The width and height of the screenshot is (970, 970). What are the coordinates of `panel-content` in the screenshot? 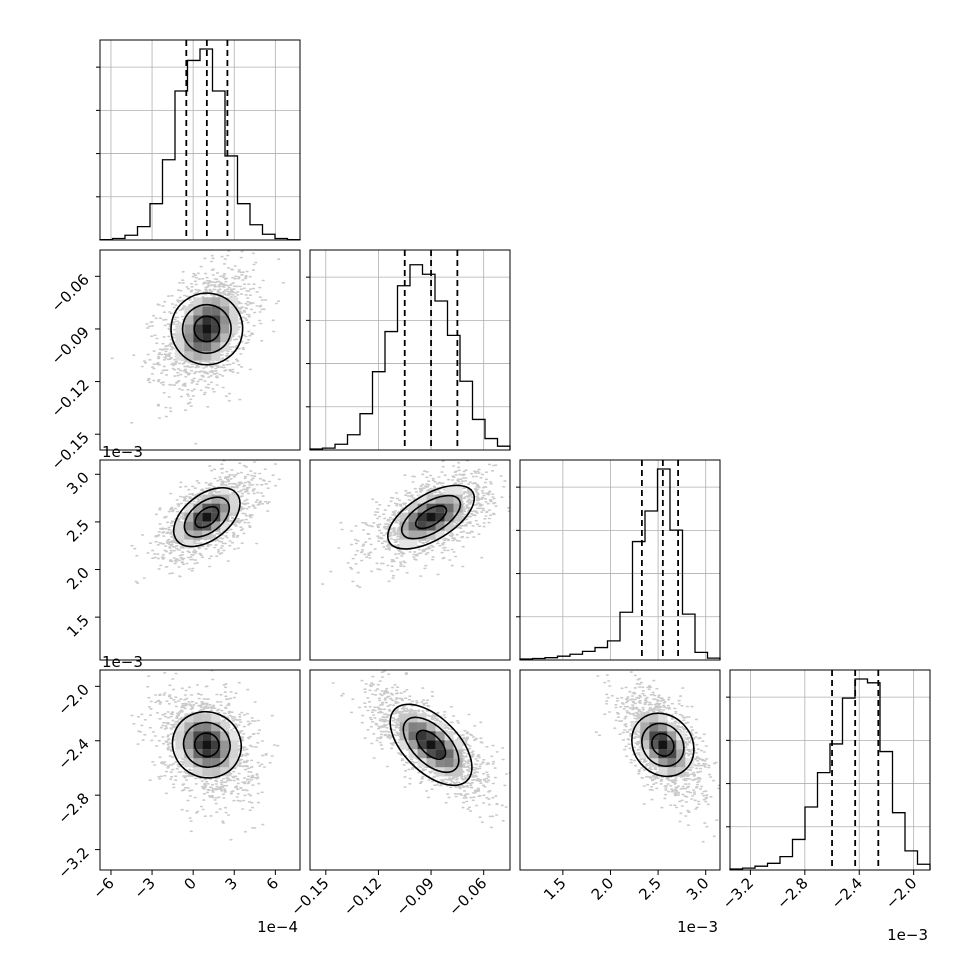 It's located at (197, 347).